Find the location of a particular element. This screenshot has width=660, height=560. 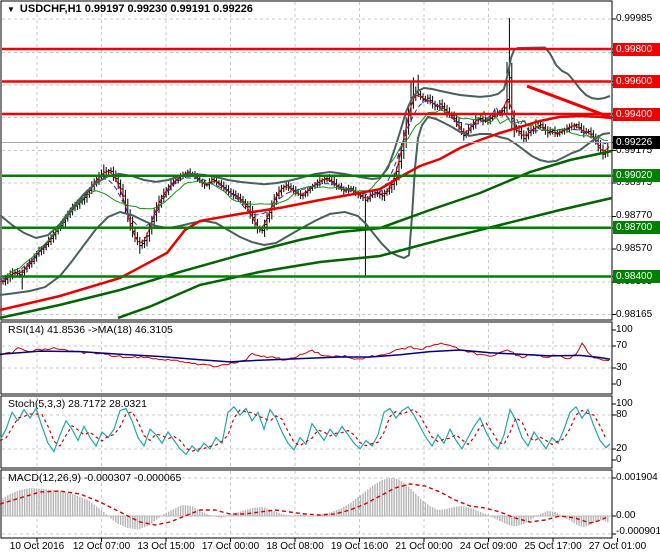

stochastic-signal-line is located at coordinates (303, 430).